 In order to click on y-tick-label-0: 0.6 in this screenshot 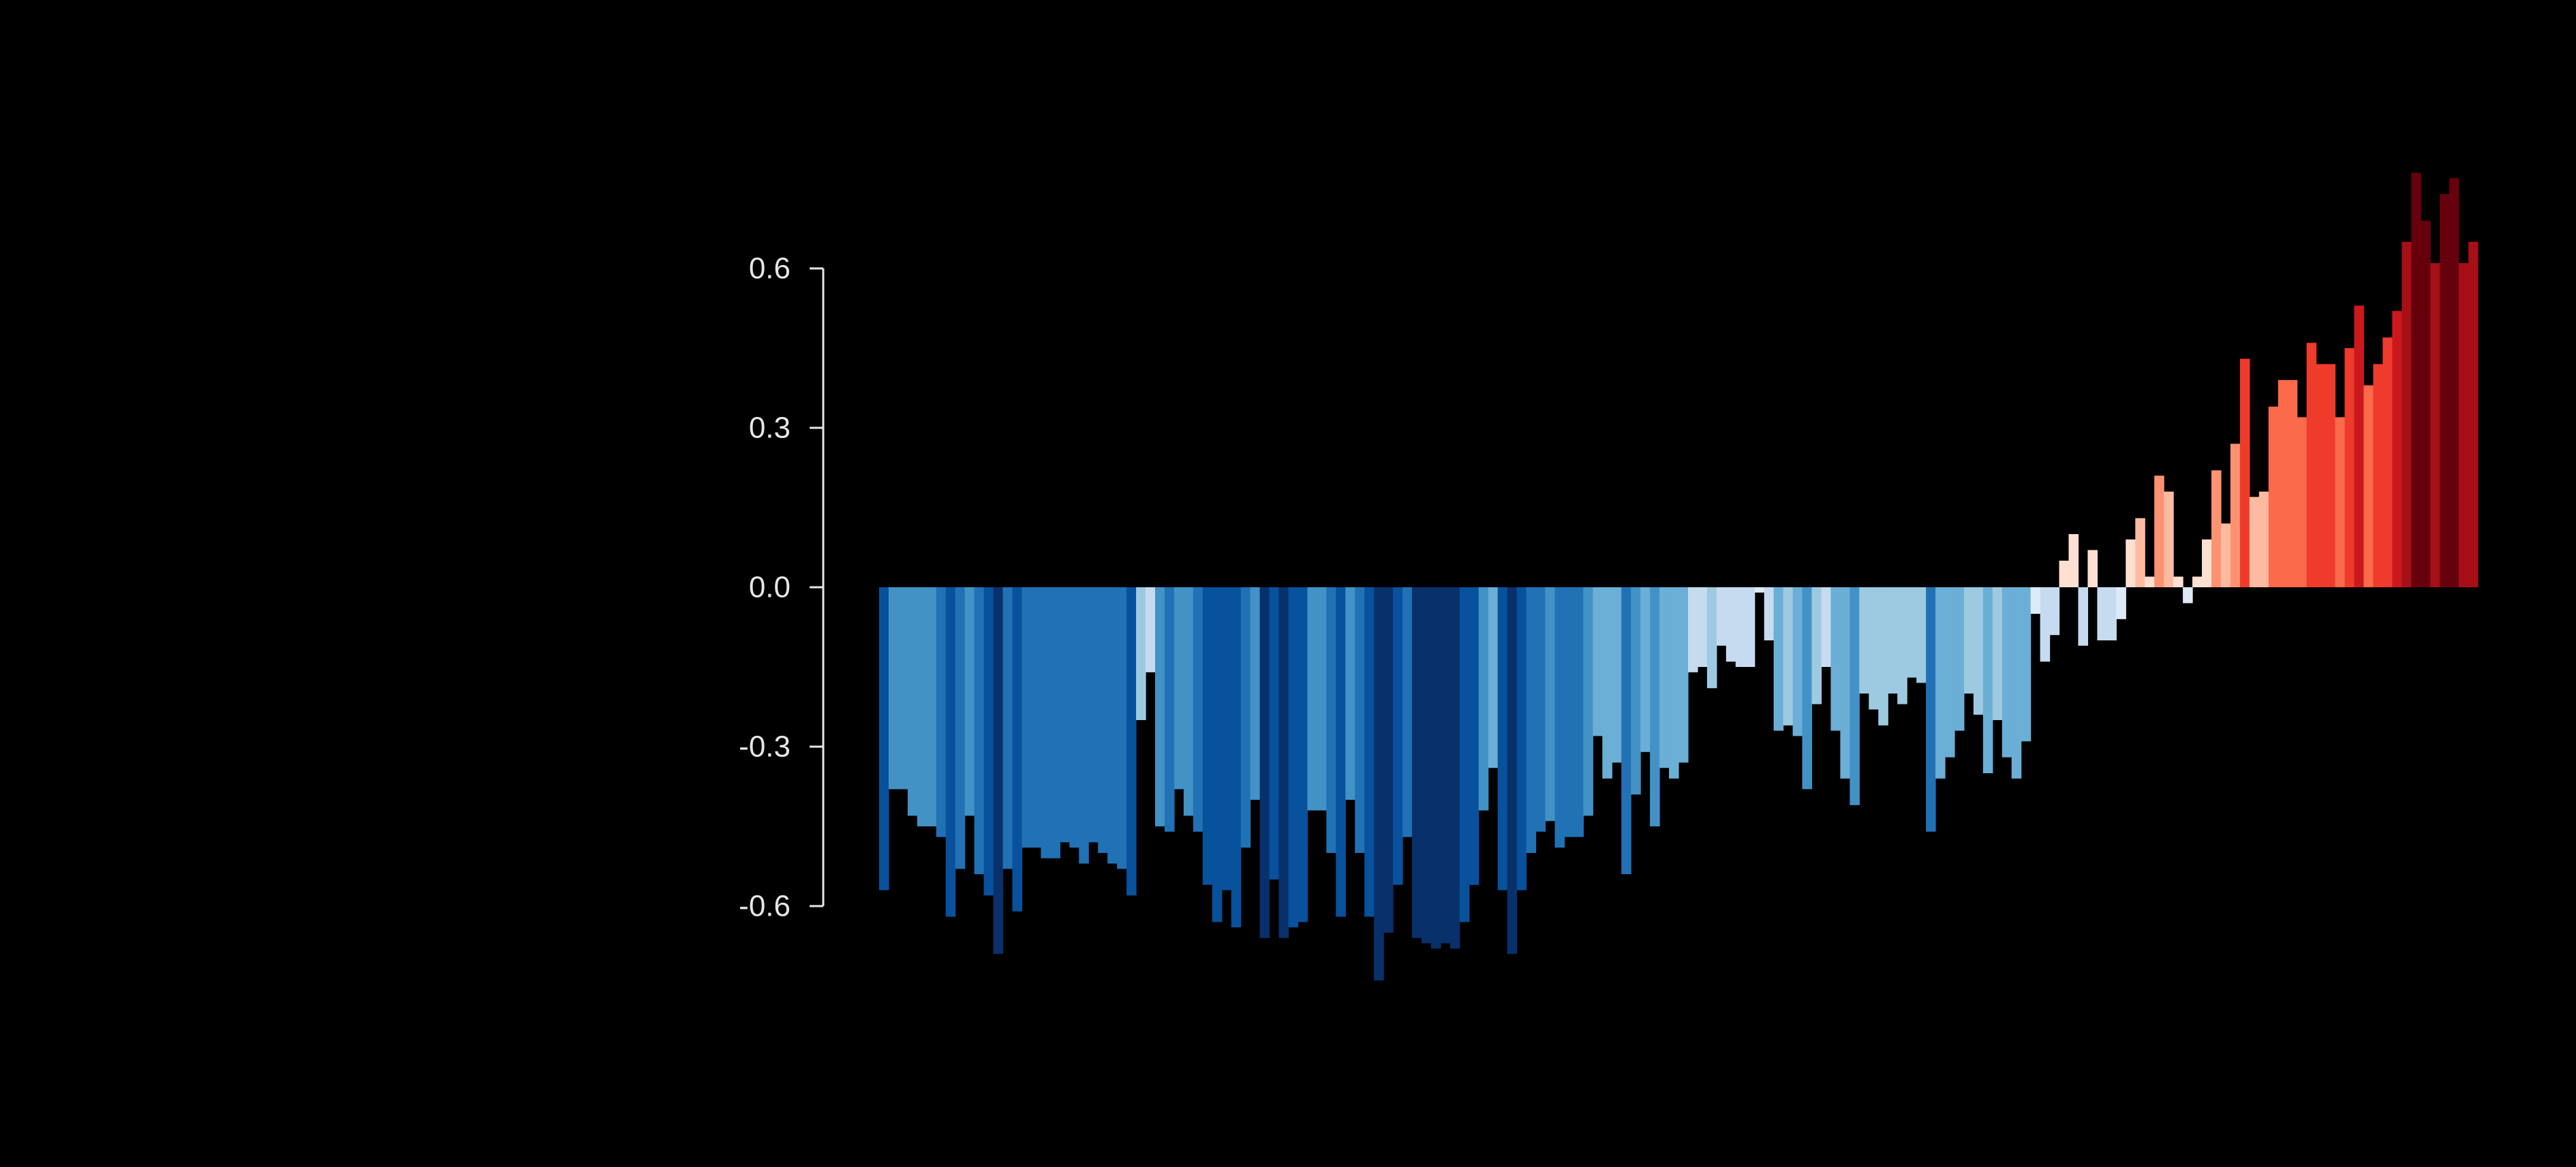, I will do `click(770, 268)`.